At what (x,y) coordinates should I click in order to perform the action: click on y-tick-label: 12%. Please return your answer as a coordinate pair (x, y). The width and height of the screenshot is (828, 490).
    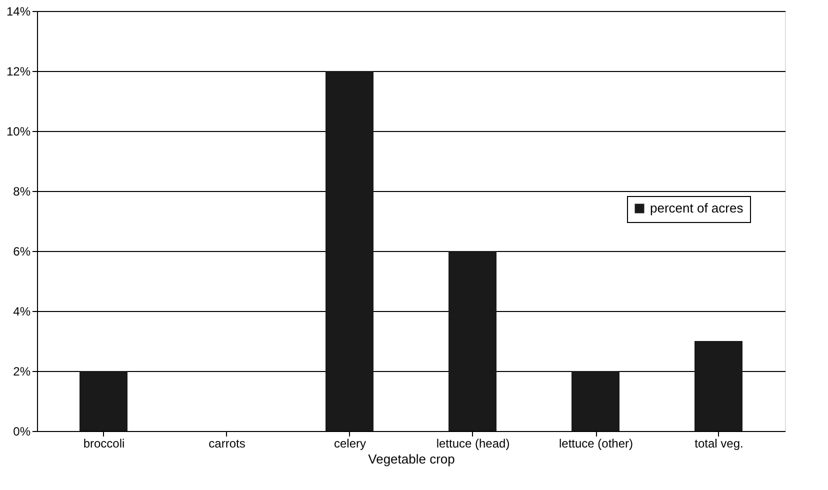
    Looking at the image, I should click on (18, 71).